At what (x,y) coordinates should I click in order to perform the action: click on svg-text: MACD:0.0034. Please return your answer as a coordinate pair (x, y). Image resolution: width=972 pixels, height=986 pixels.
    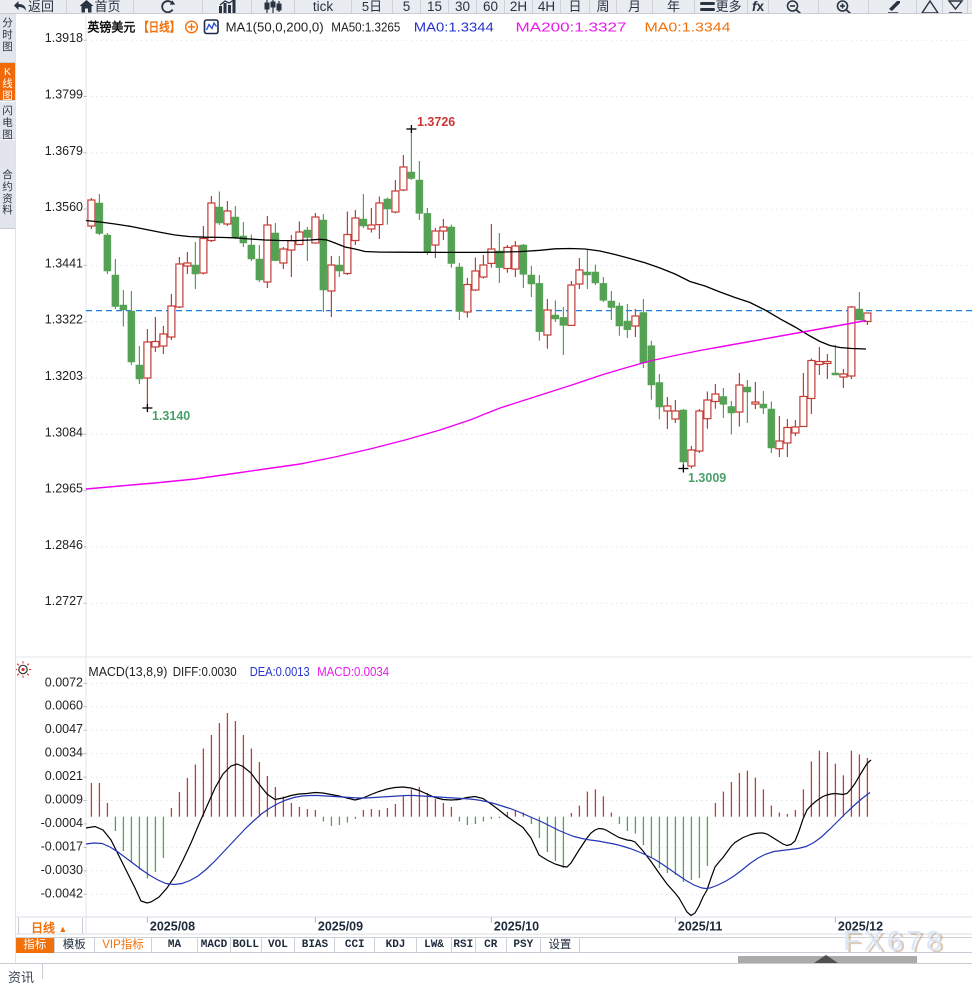
    Looking at the image, I should click on (353, 671).